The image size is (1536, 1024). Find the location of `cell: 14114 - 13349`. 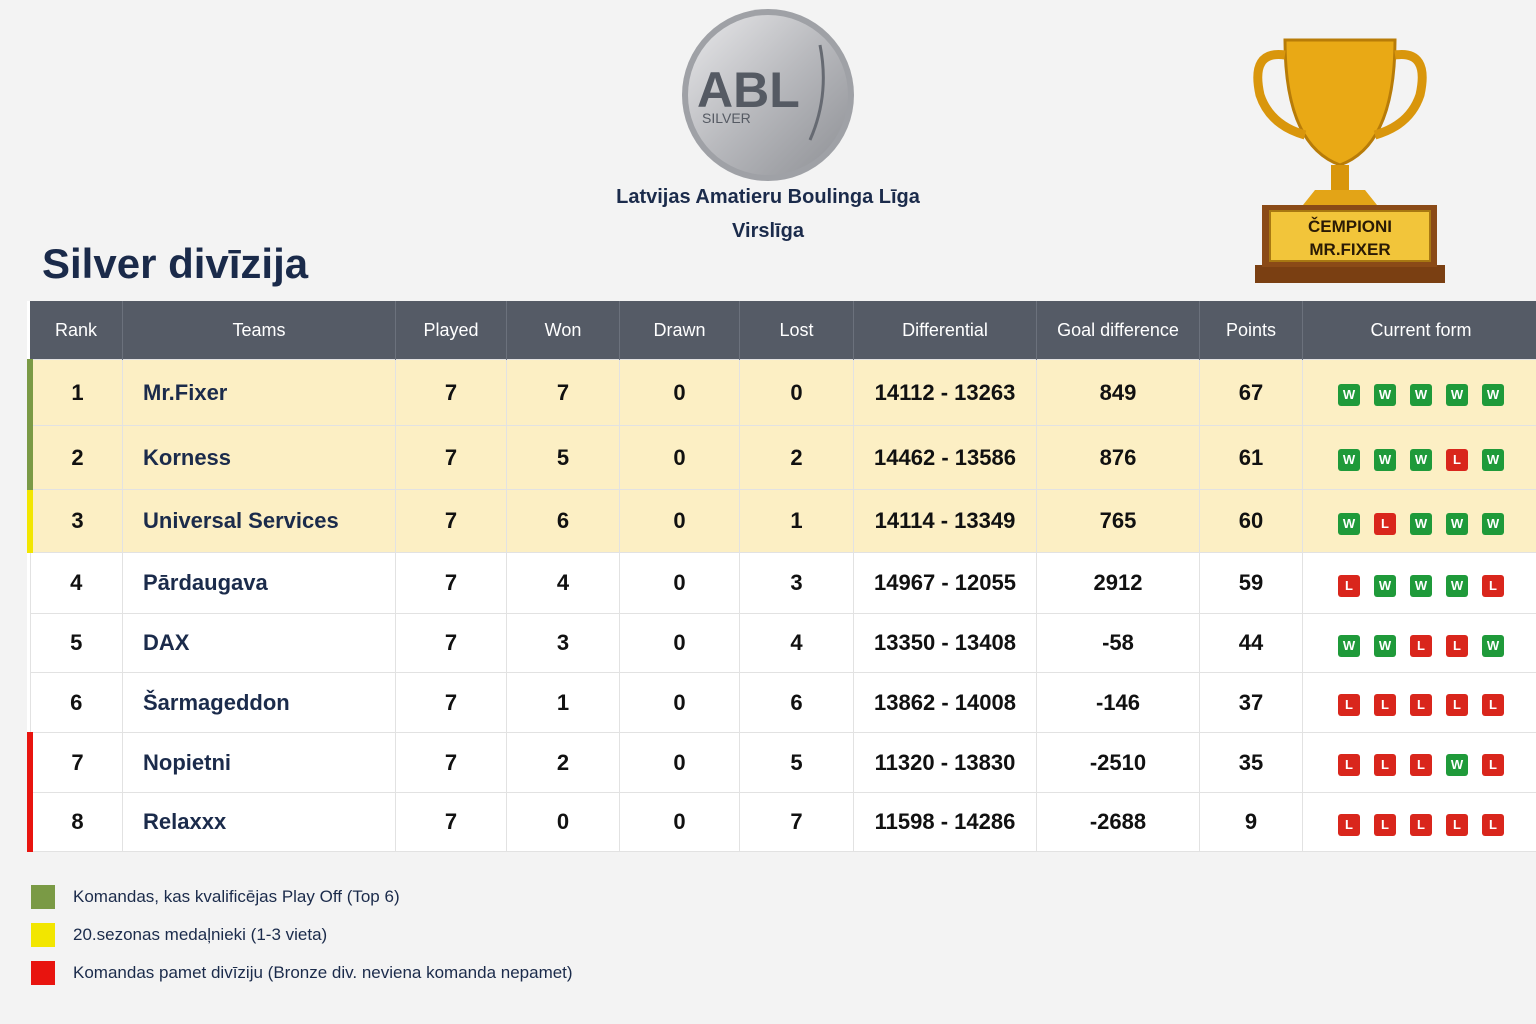

cell: 14114 - 13349 is located at coordinates (945, 521).